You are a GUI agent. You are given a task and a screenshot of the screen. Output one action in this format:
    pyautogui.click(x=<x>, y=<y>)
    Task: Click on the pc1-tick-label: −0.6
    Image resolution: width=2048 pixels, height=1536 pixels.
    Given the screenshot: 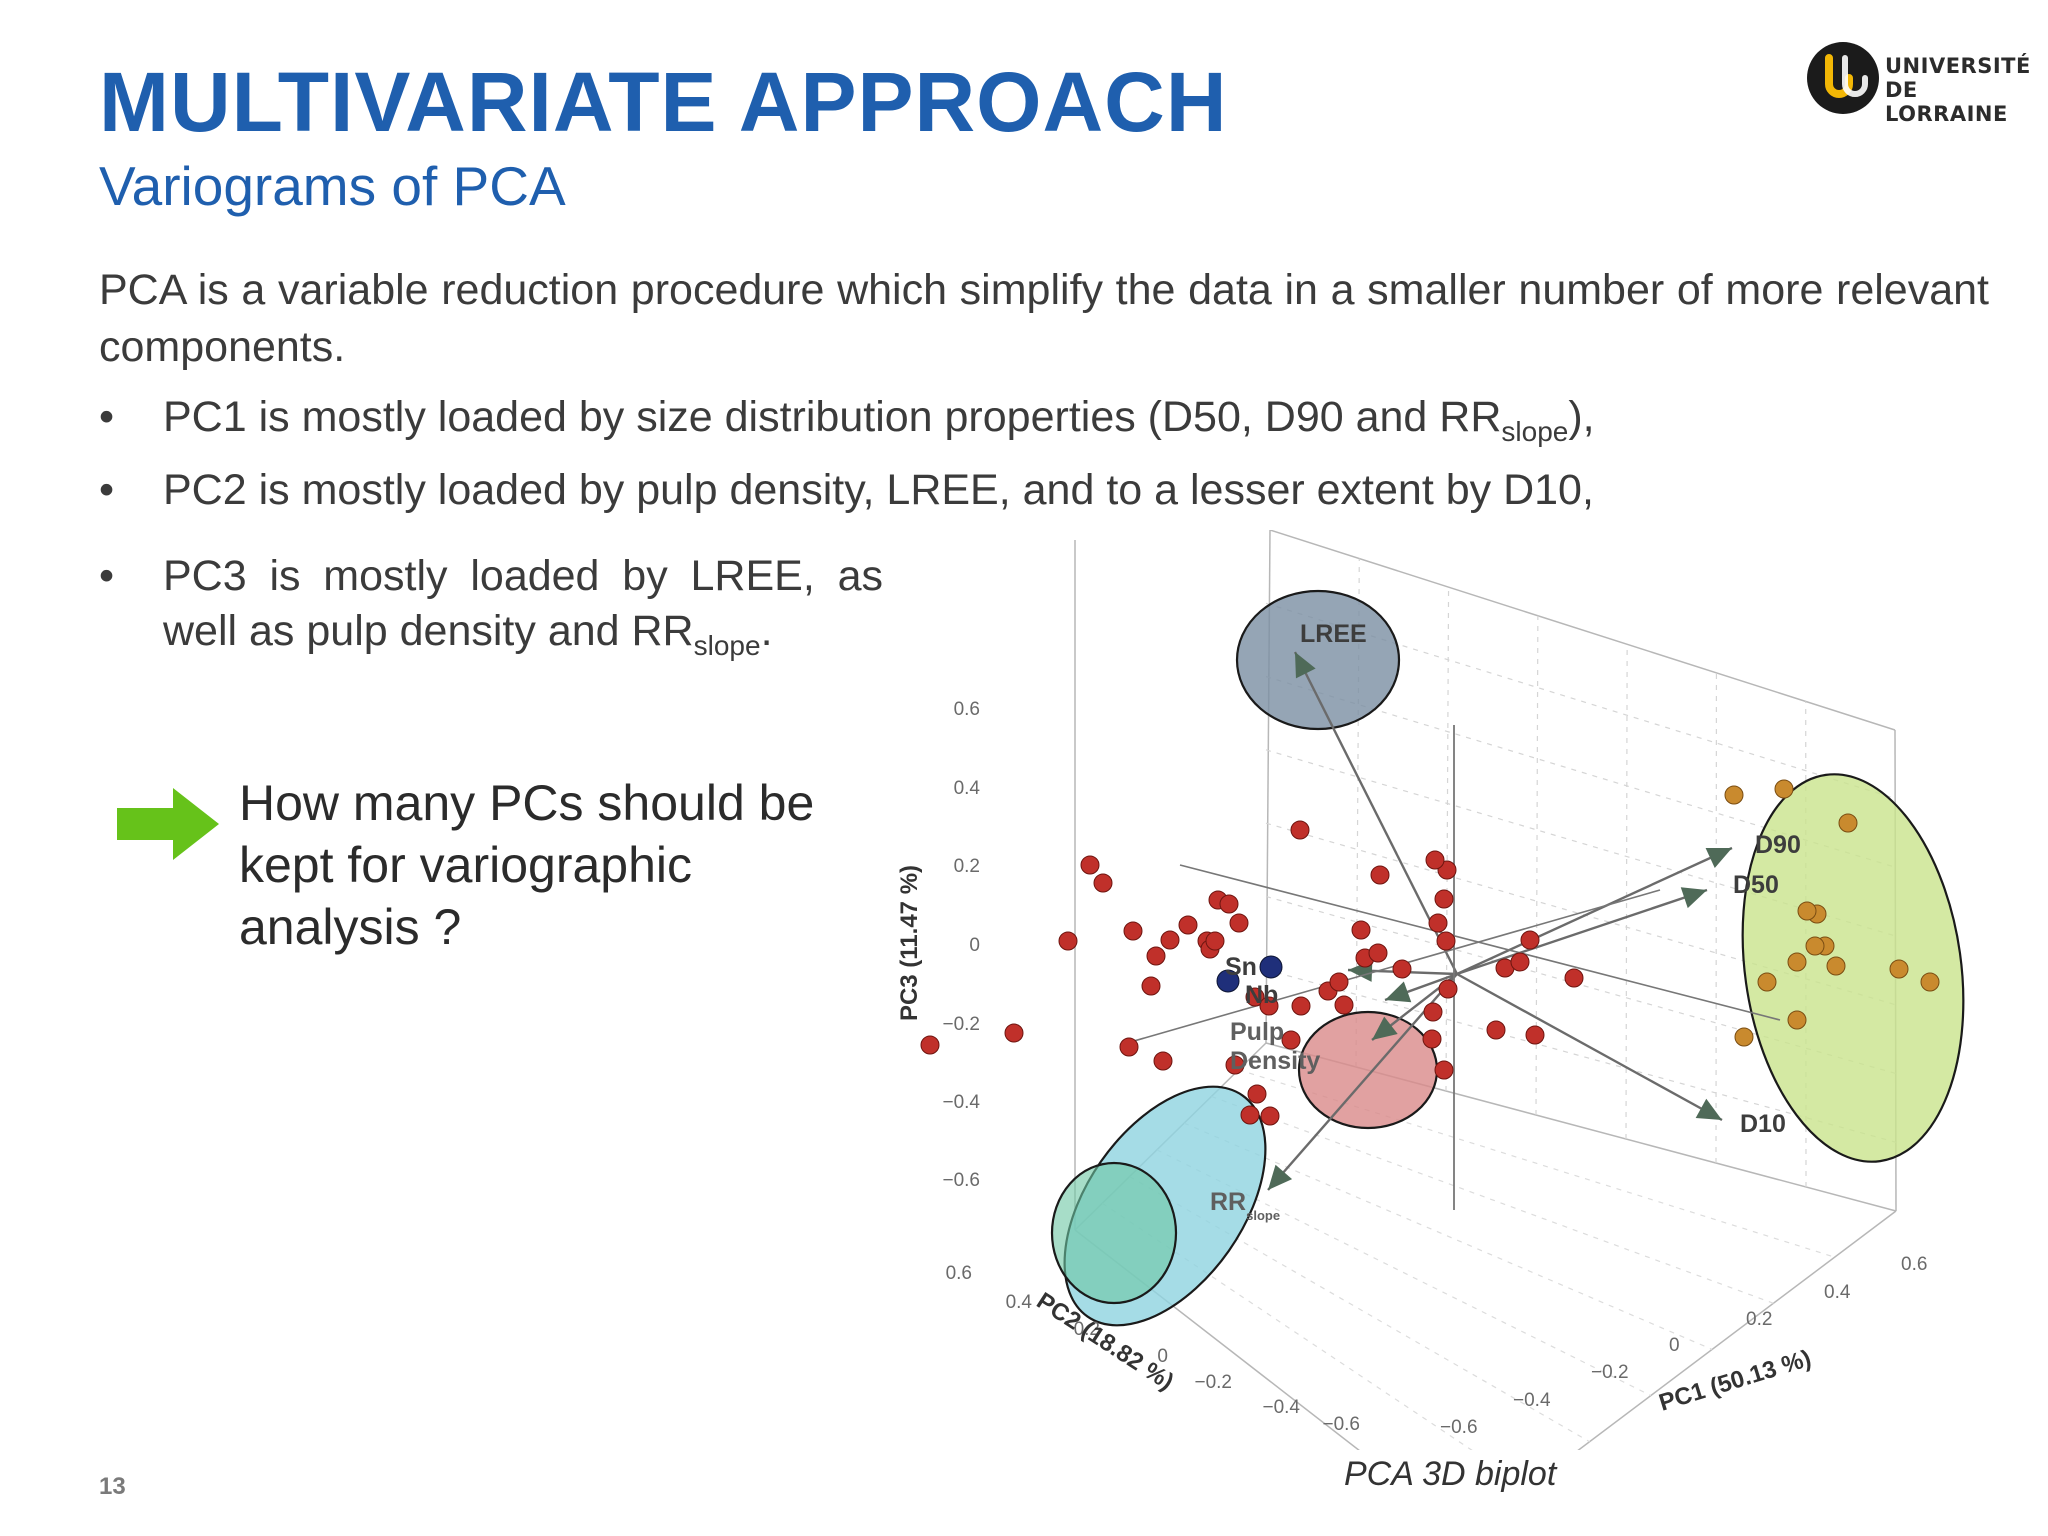 What is the action you would take?
    pyautogui.click(x=1459, y=1427)
    